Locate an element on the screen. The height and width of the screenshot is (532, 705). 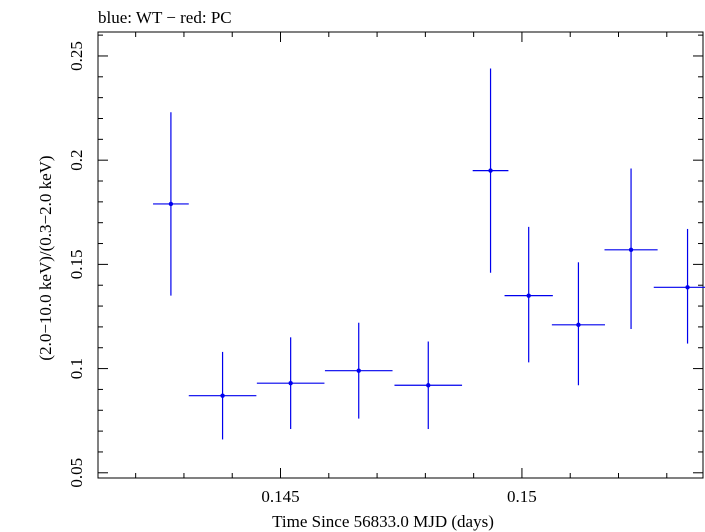
y-tick-label: 0.1 is located at coordinates (76, 368).